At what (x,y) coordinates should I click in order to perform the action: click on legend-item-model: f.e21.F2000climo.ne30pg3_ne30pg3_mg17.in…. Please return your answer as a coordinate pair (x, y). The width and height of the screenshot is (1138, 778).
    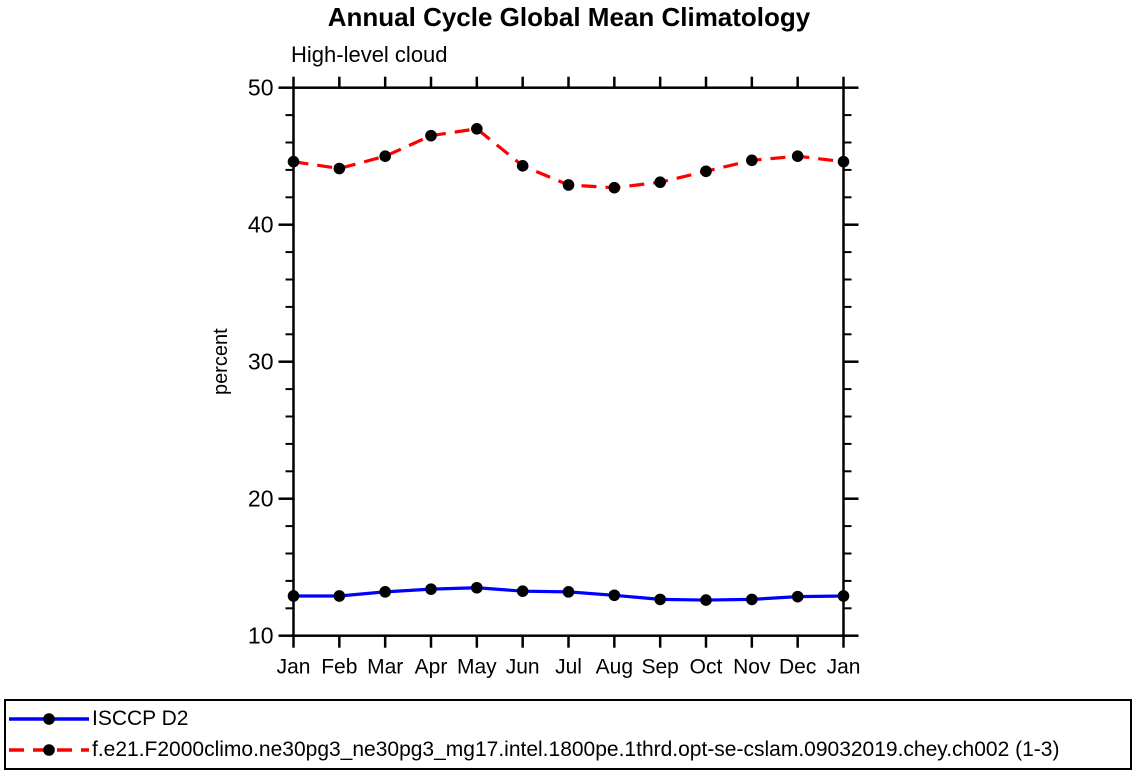
    Looking at the image, I should click on (568, 750).